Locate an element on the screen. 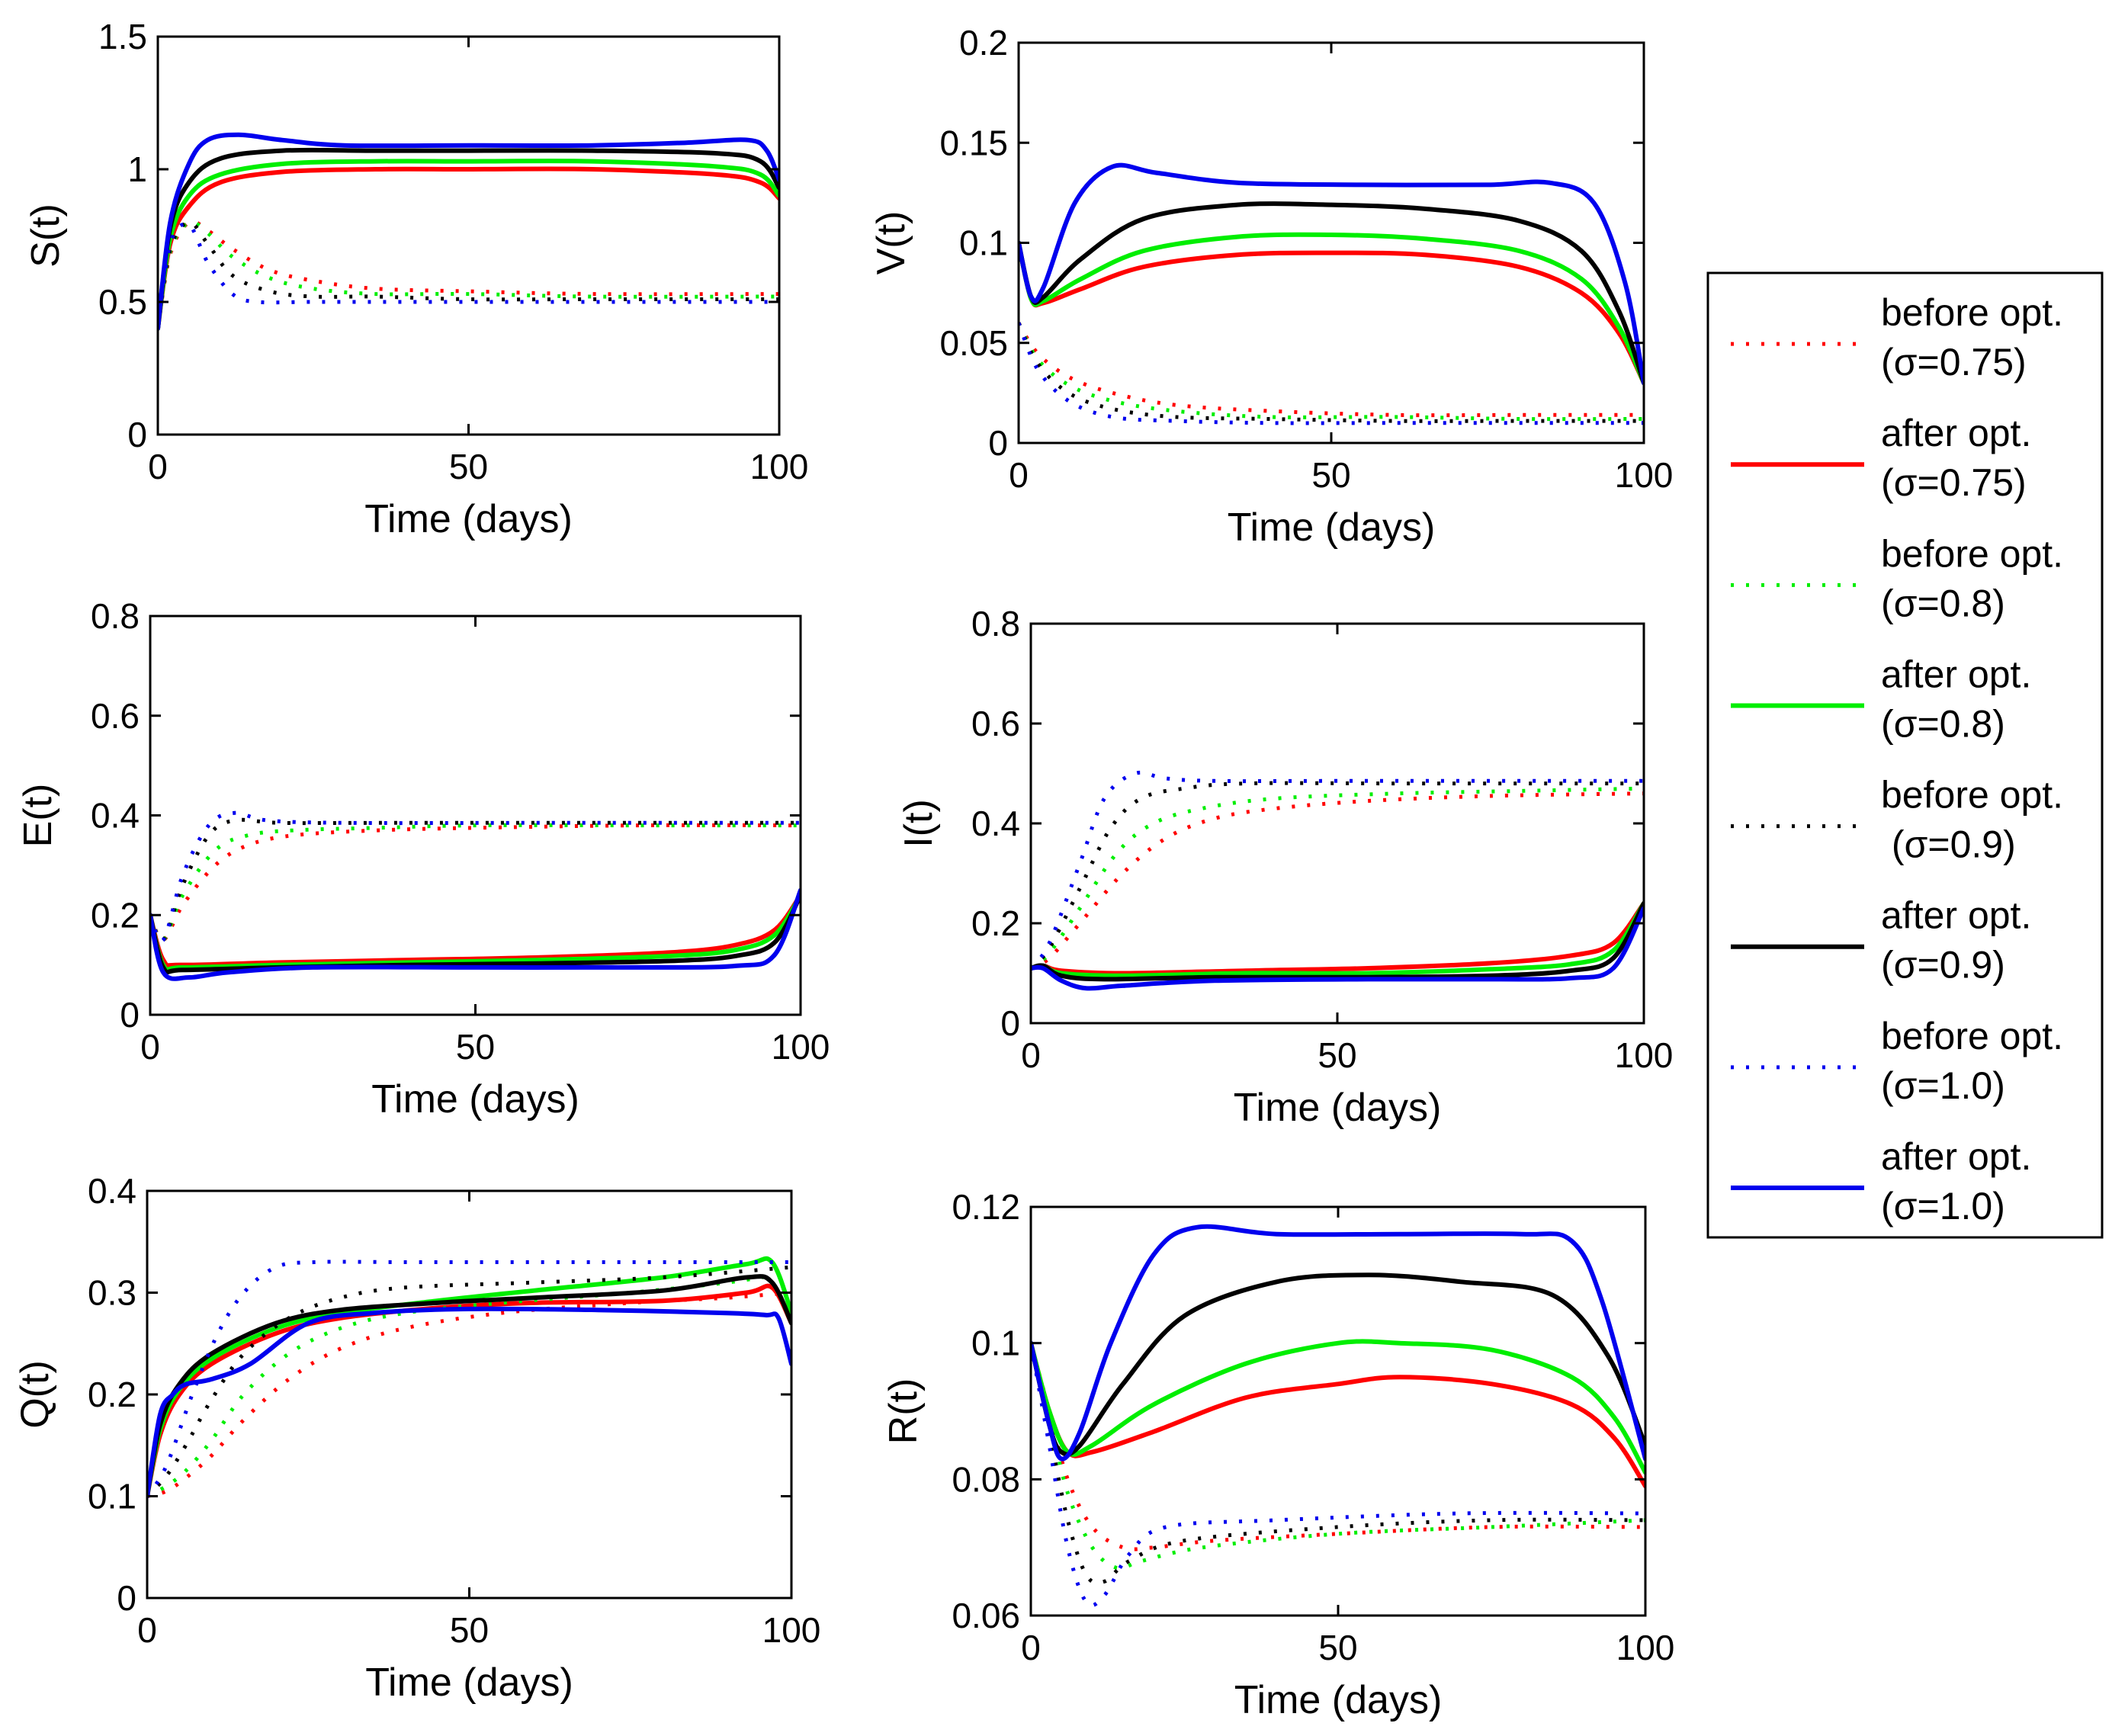 This screenshot has width=2112, height=1736. legend-label-line2: (σ=0.8) is located at coordinates (1943, 723).